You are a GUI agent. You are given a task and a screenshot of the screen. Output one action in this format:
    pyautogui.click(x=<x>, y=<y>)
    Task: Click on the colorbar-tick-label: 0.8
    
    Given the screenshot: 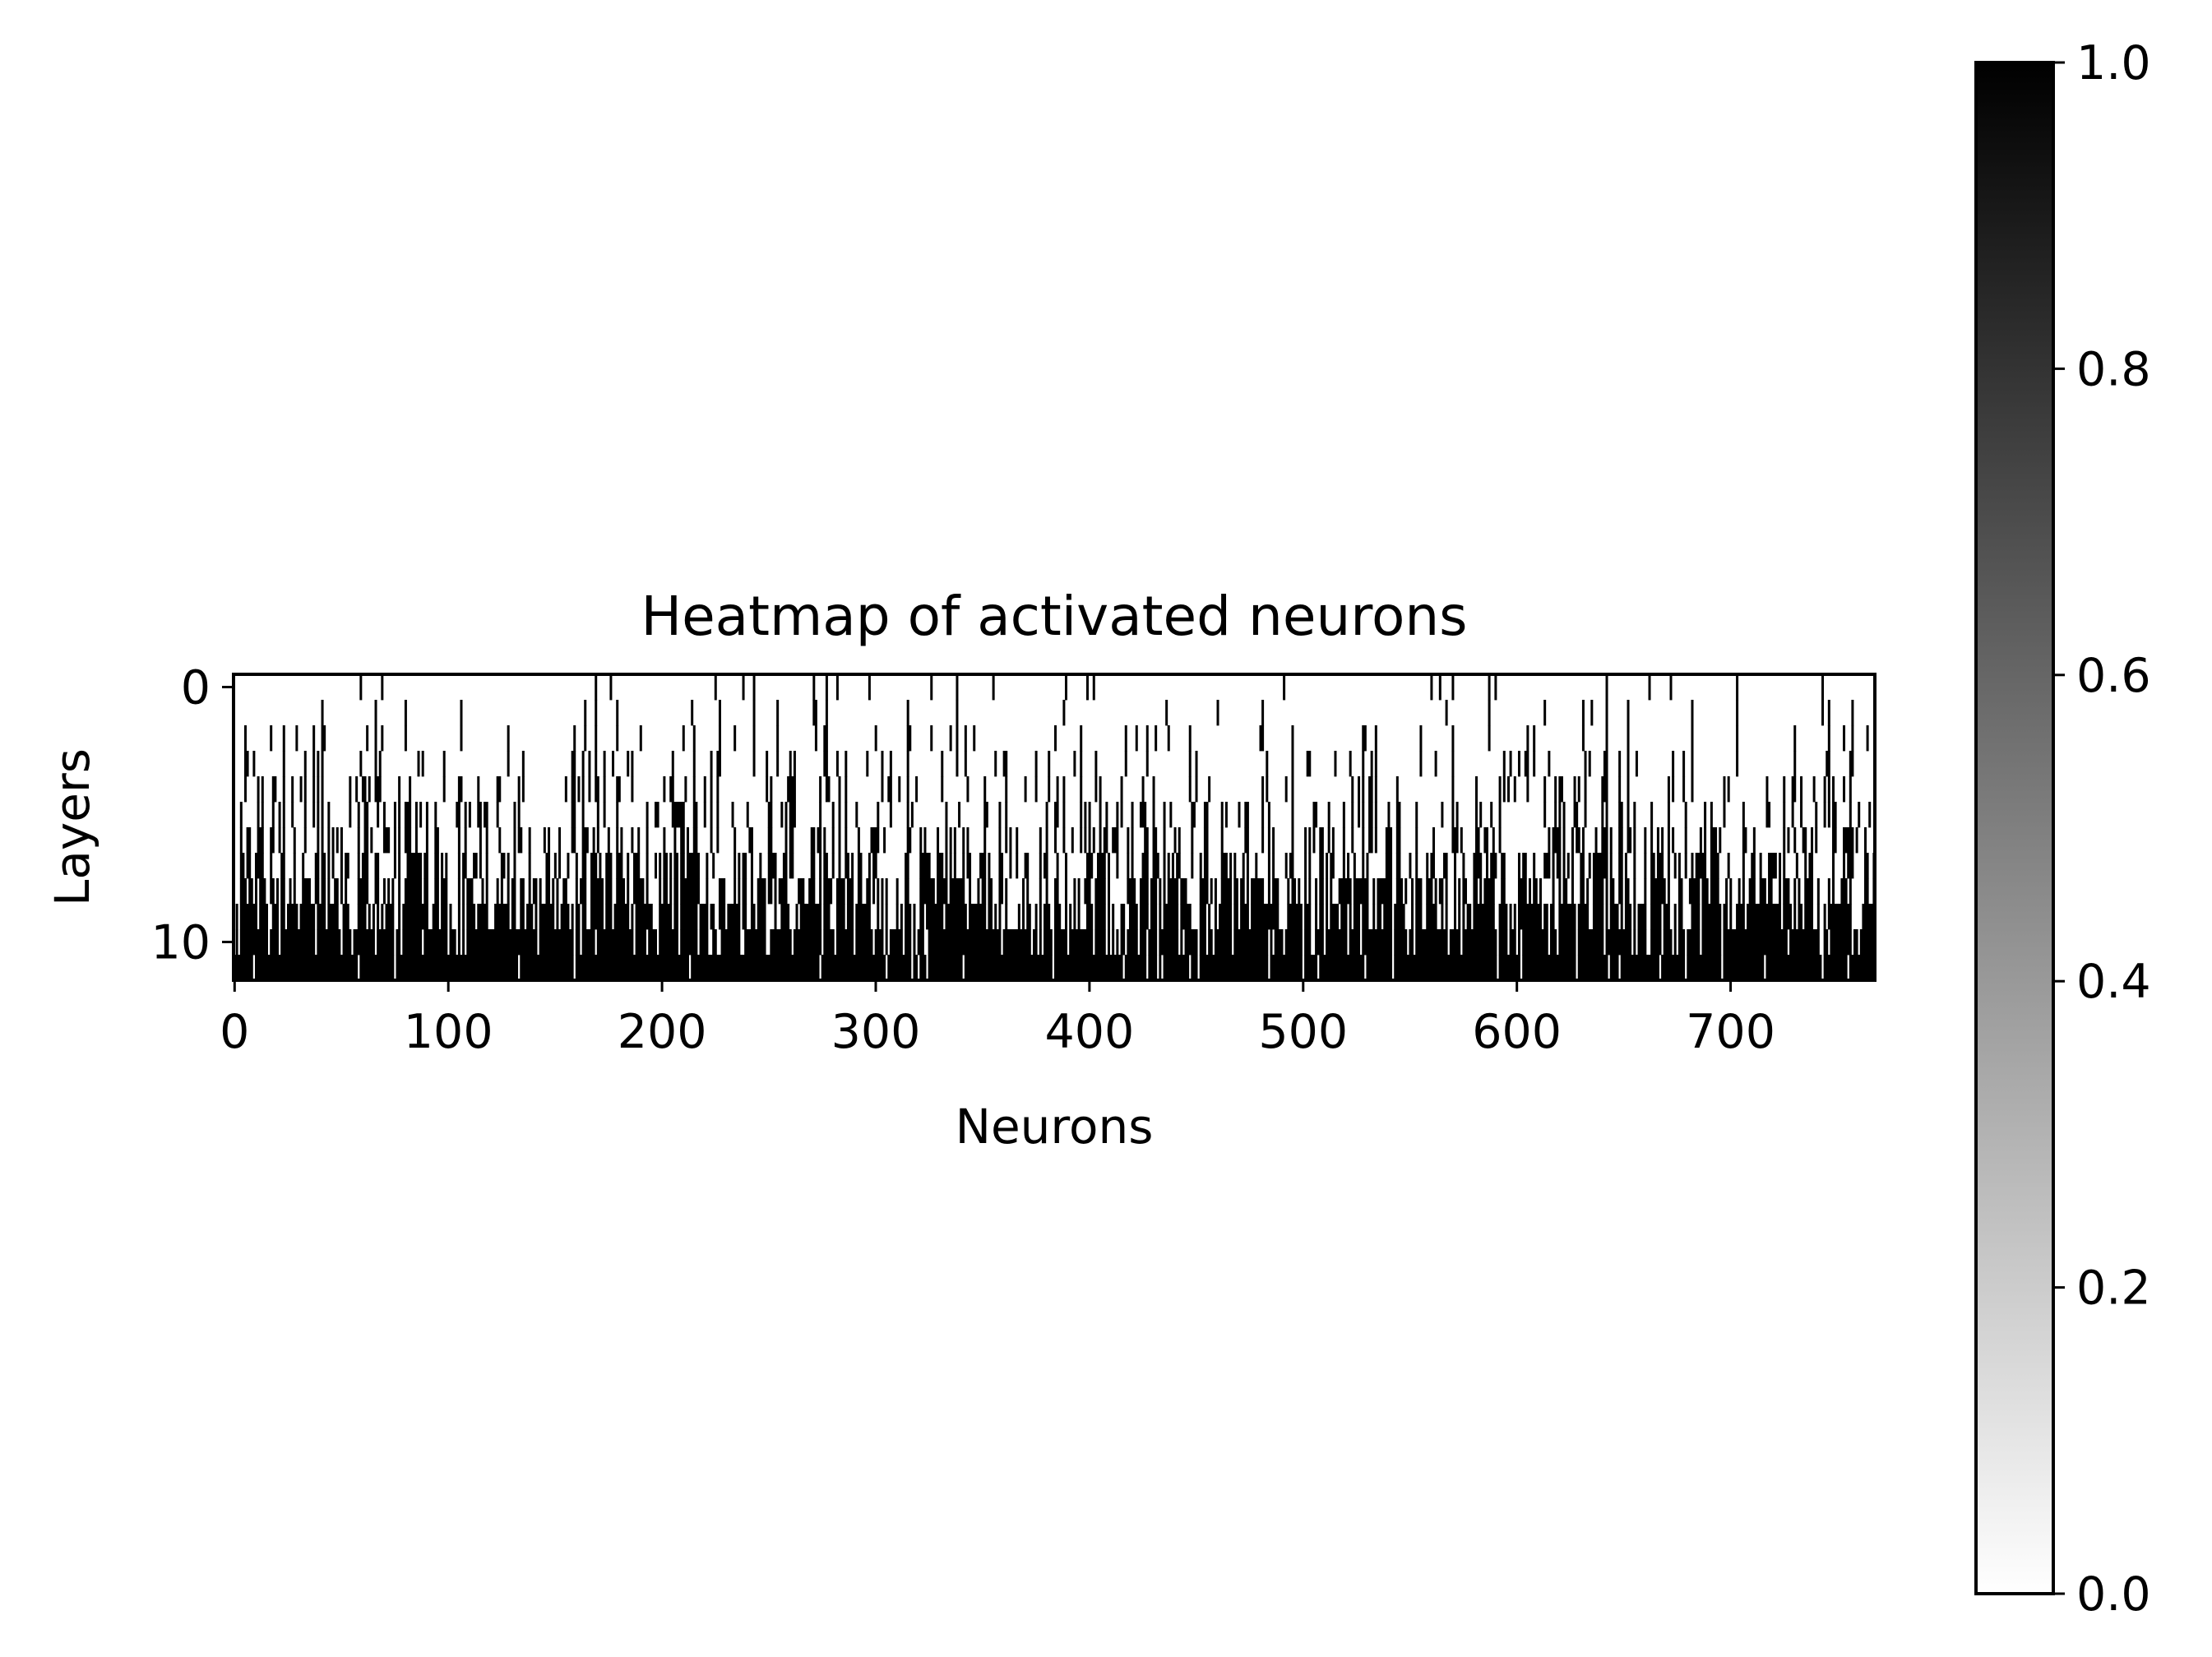 What is the action you would take?
    pyautogui.click(x=2113, y=369)
    